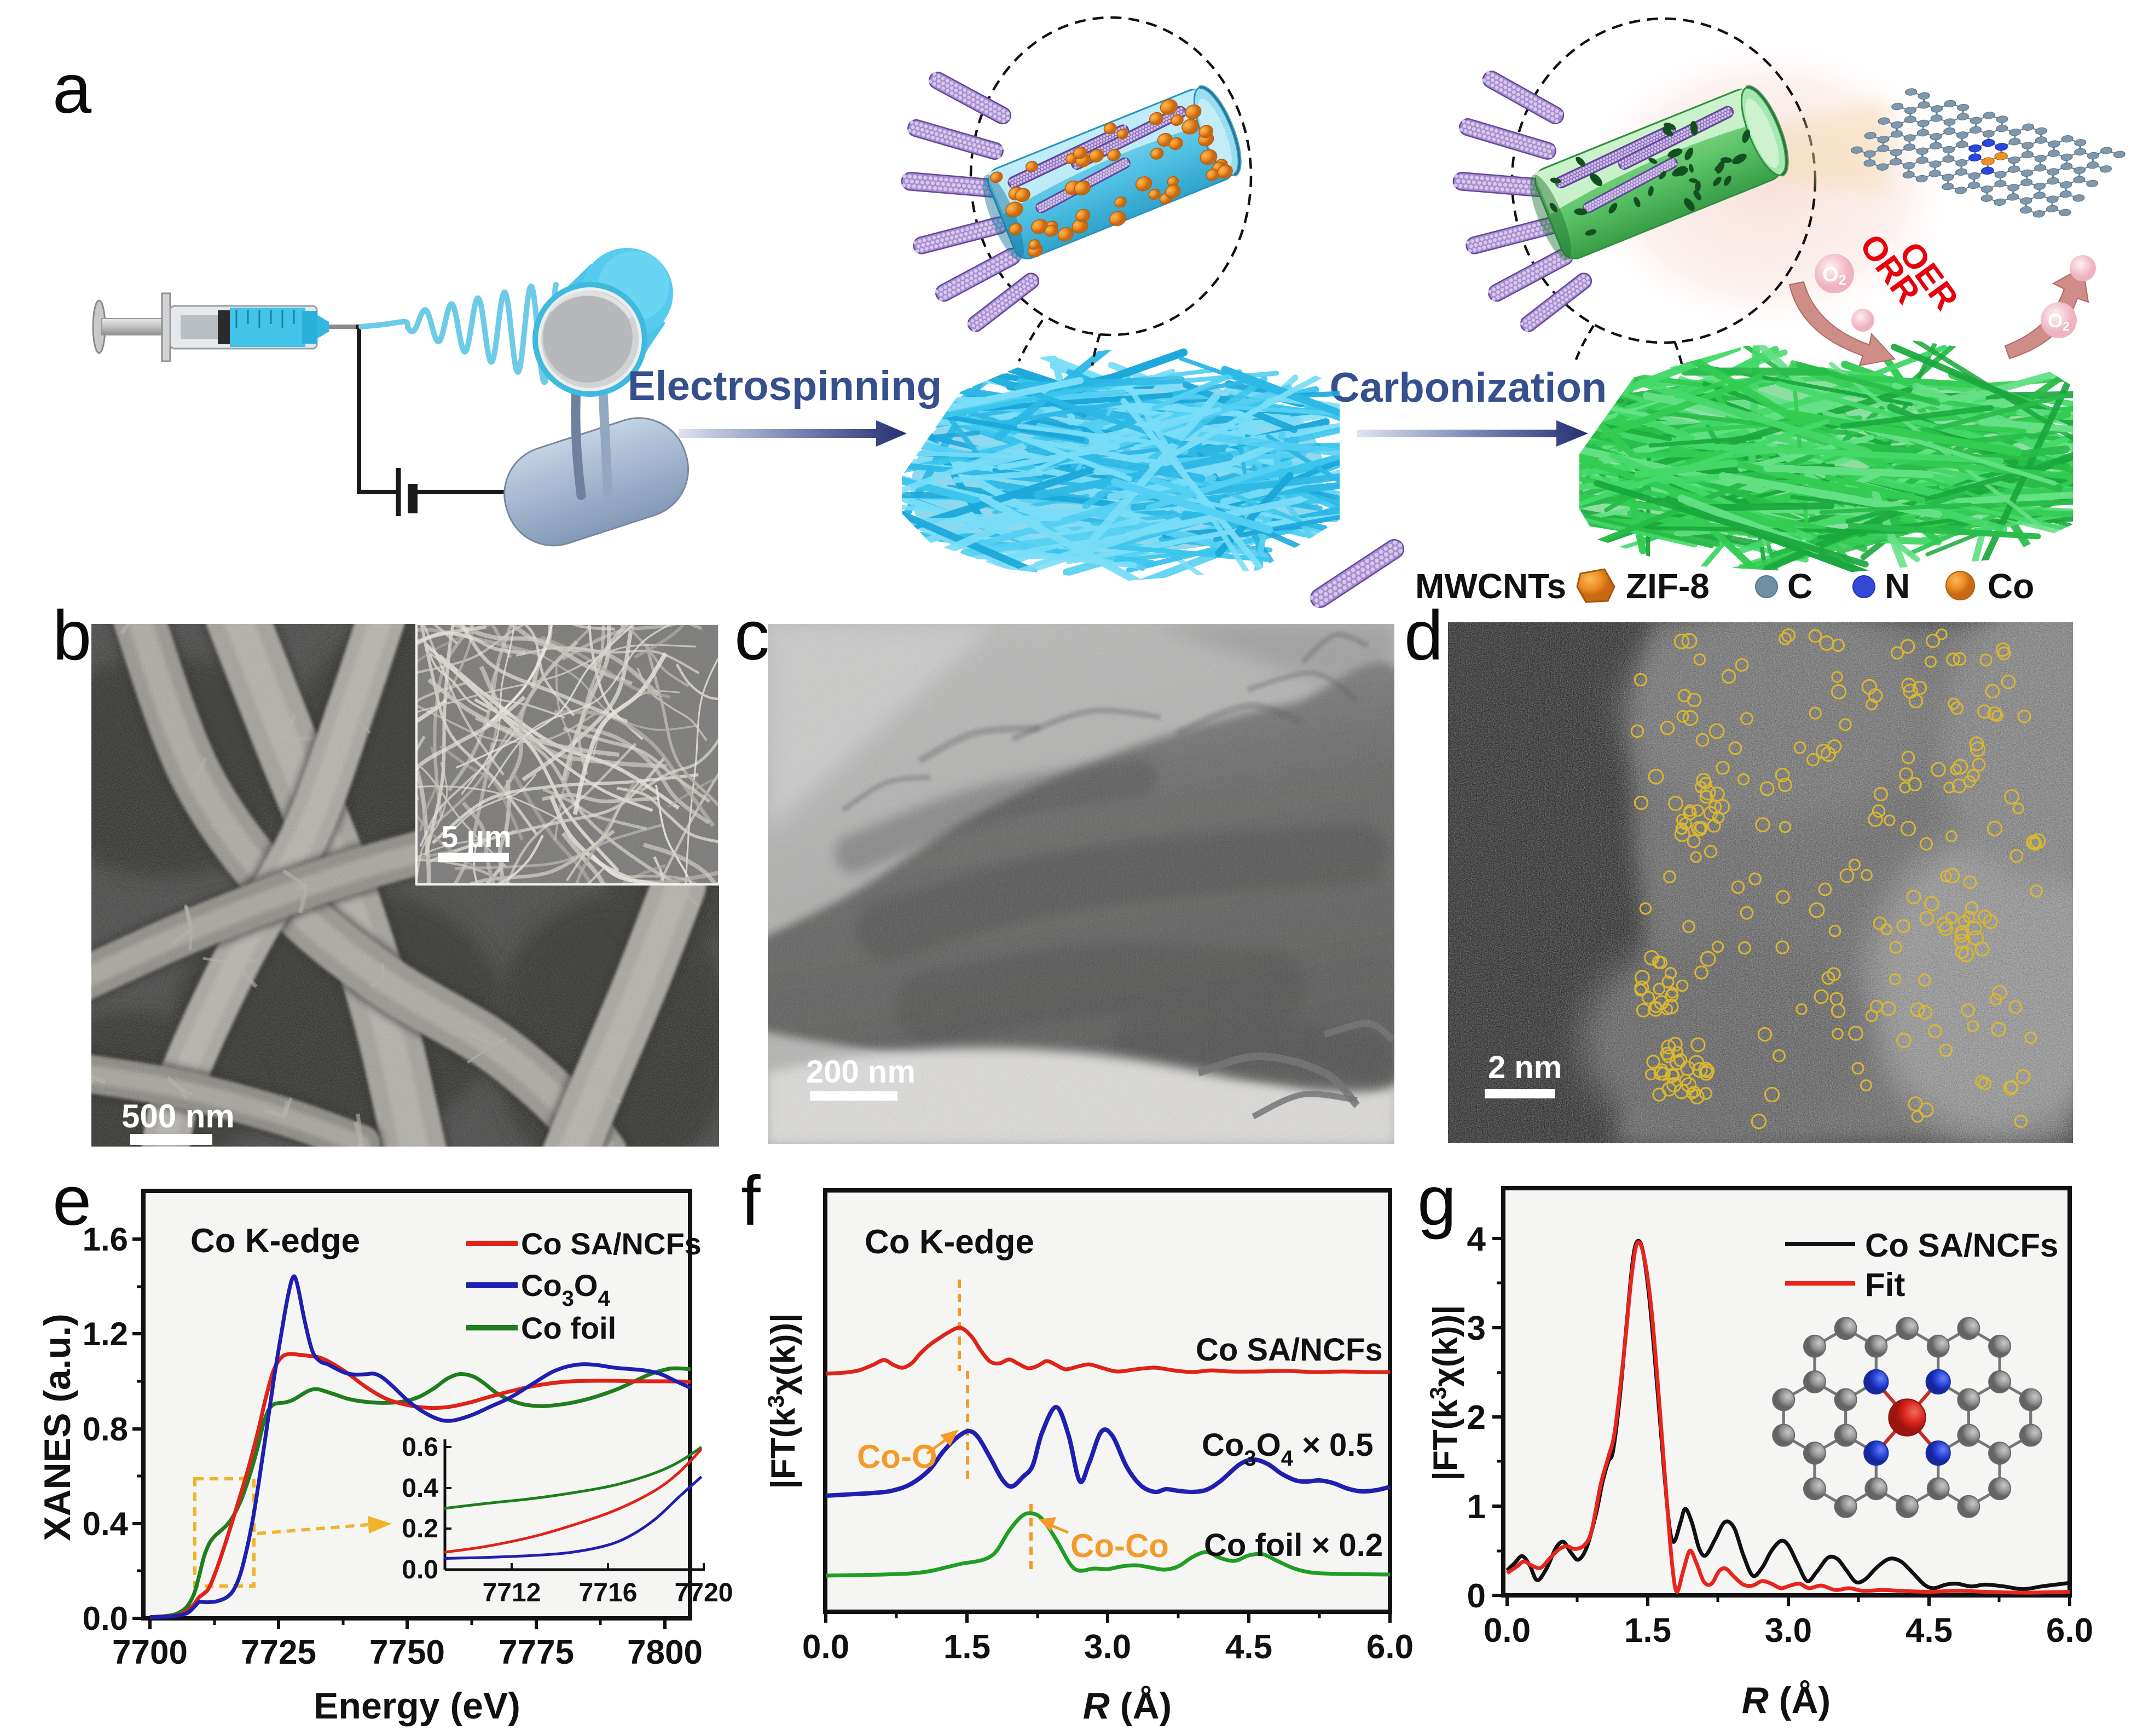 The image size is (2143, 1736). I want to click on svg-text: 7775, so click(536, 1652).